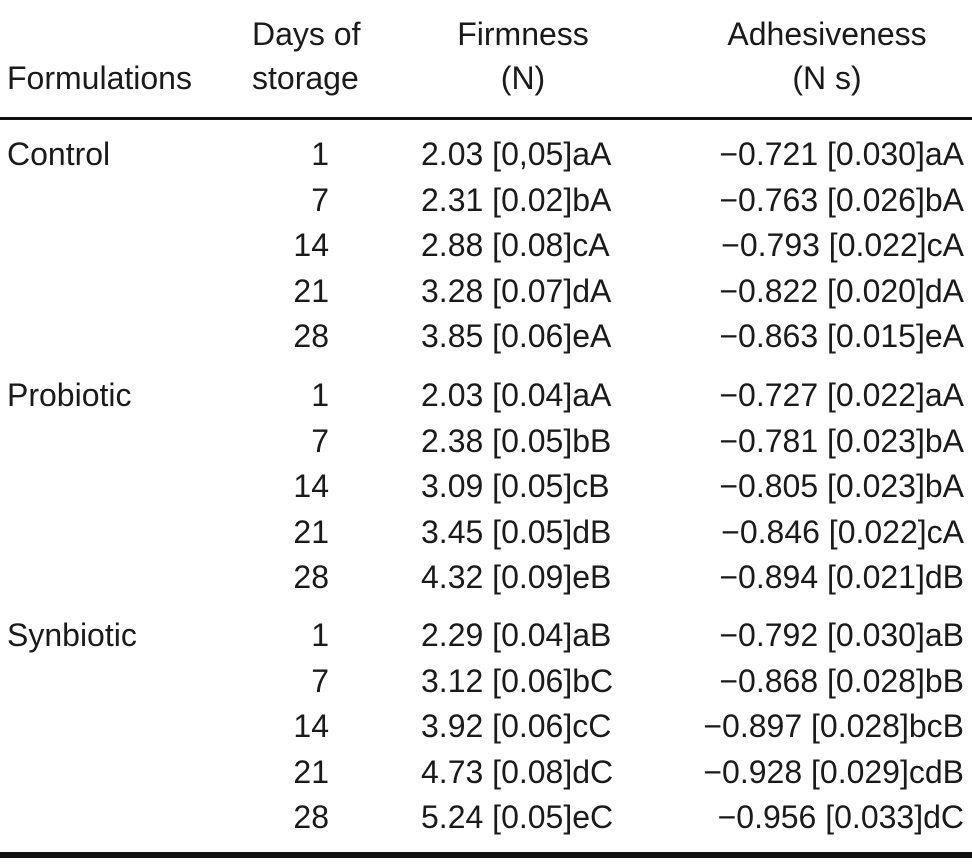 The width and height of the screenshot is (972, 864). What do you see at coordinates (827, 56) in the screenshot?
I see `header-adhesiveness: Adhesiveness (N s)` at bounding box center [827, 56].